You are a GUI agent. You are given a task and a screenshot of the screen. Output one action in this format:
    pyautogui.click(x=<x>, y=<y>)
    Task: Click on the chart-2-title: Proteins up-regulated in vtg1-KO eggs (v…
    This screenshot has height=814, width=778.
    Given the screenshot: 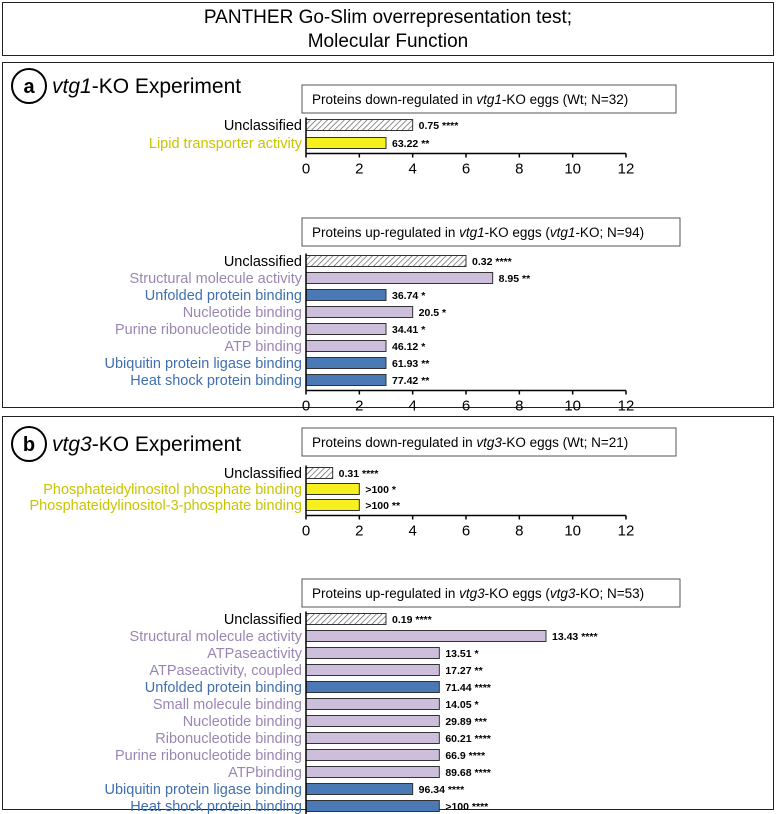 What is the action you would take?
    pyautogui.click(x=478, y=232)
    